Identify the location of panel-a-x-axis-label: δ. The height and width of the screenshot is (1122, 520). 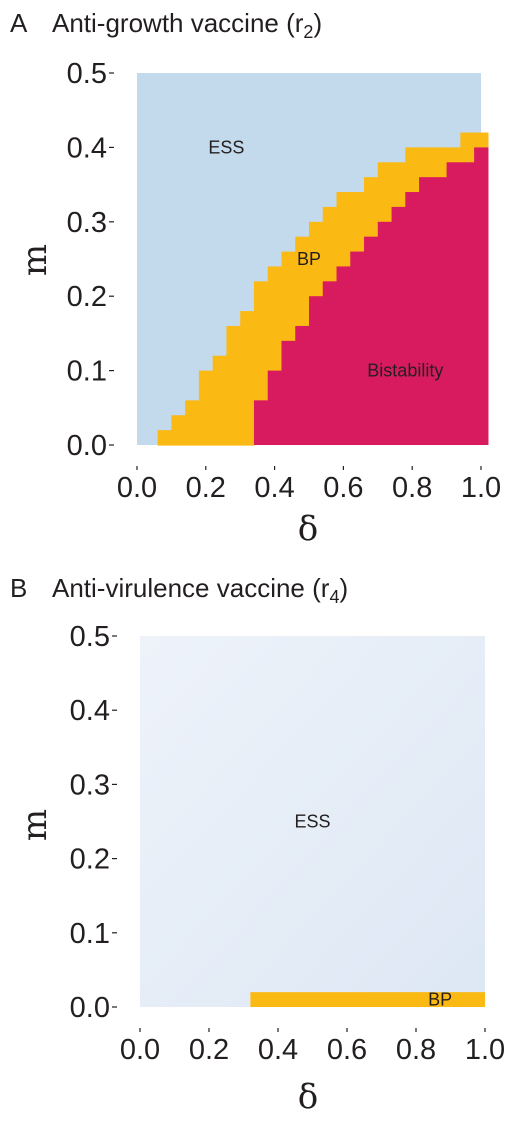
(308, 529).